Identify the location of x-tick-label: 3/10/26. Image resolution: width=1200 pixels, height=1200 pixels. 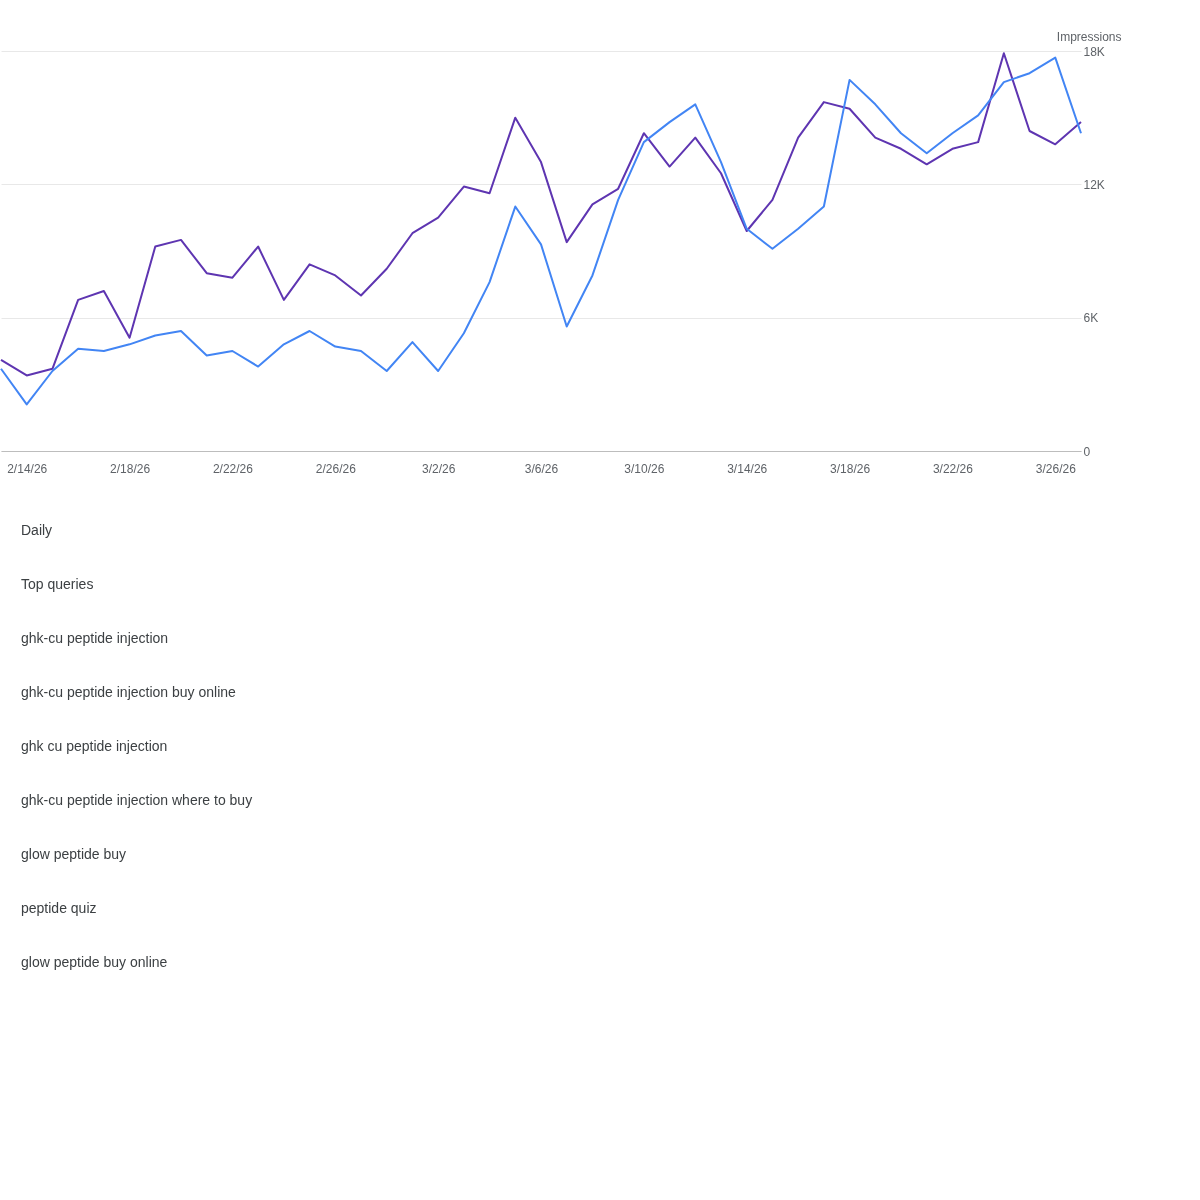
(644, 468).